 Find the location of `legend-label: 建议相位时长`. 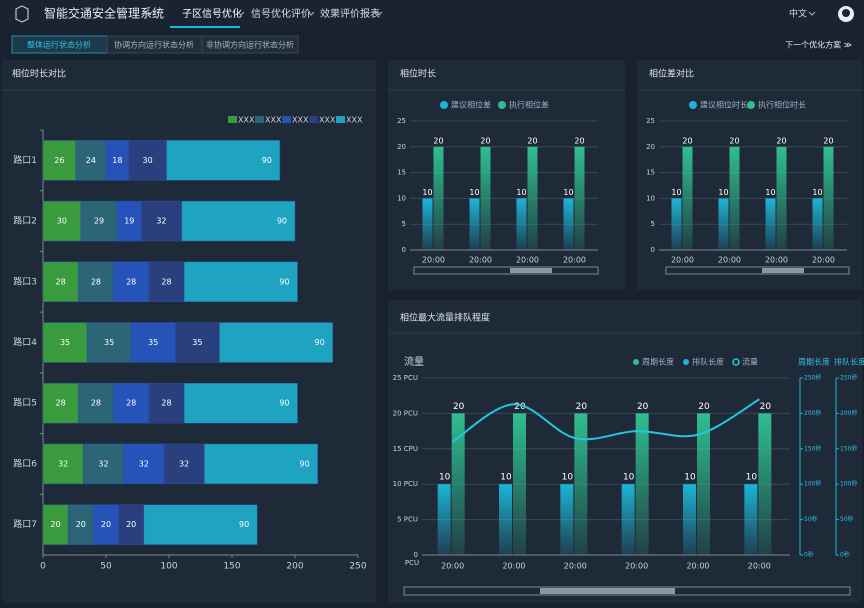

legend-label: 建议相位时长 is located at coordinates (724, 105).